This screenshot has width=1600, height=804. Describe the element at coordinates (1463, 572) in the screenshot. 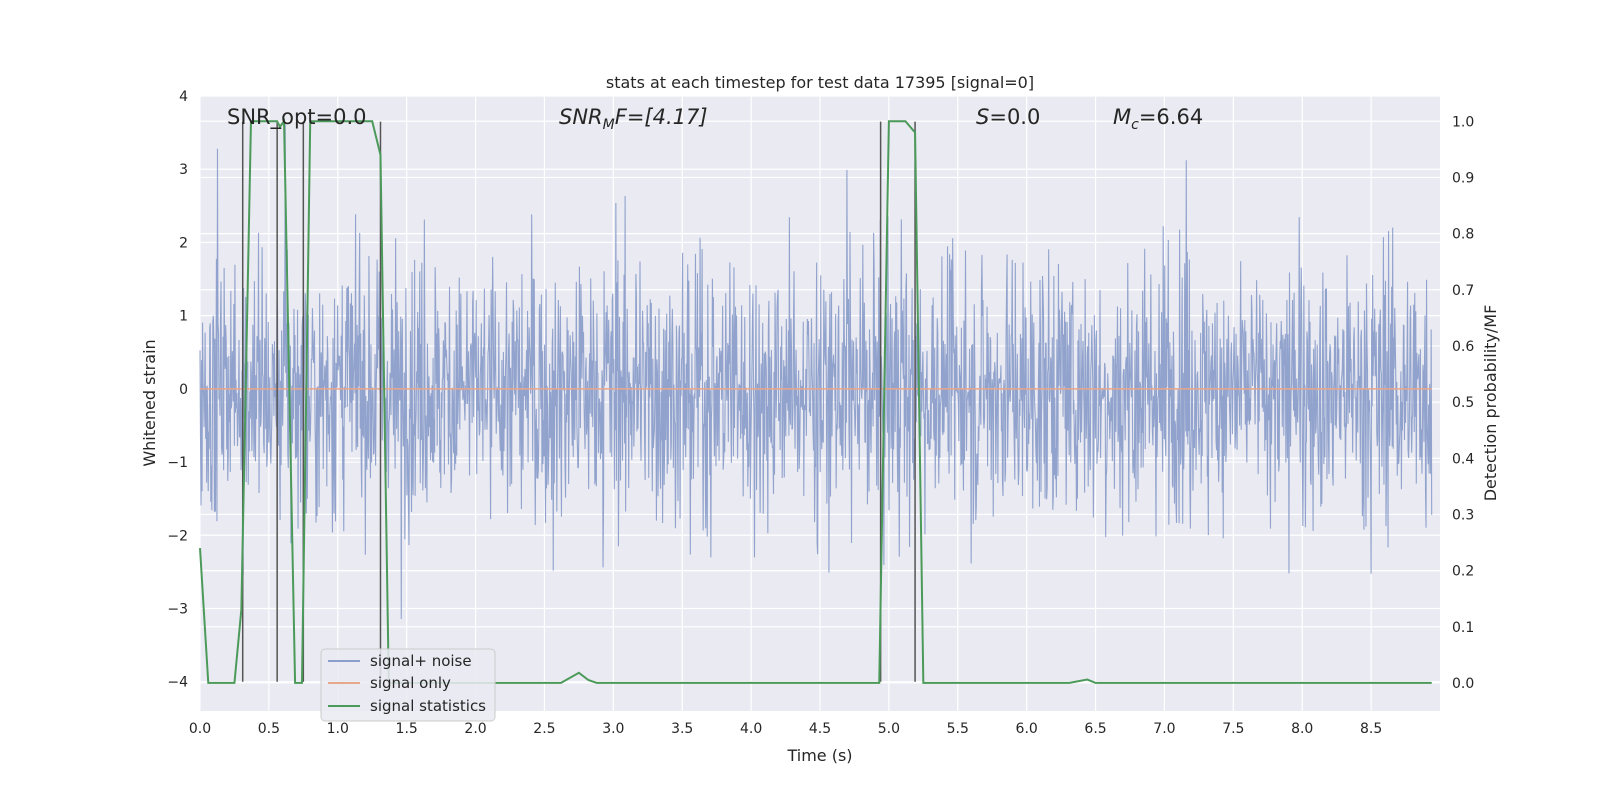

I see `y2-tick-label: 0.2` at that location.